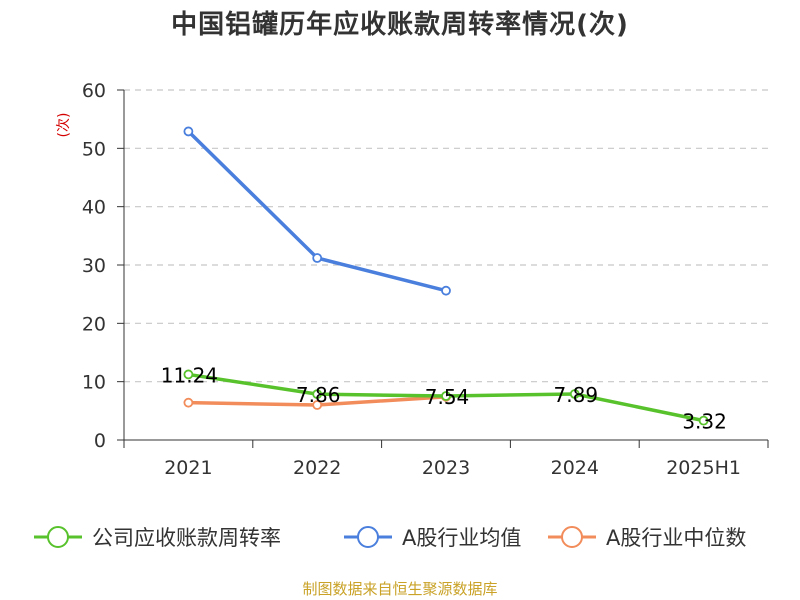  What do you see at coordinates (64, 125) in the screenshot?
I see `y-axis-label: (次)` at bounding box center [64, 125].